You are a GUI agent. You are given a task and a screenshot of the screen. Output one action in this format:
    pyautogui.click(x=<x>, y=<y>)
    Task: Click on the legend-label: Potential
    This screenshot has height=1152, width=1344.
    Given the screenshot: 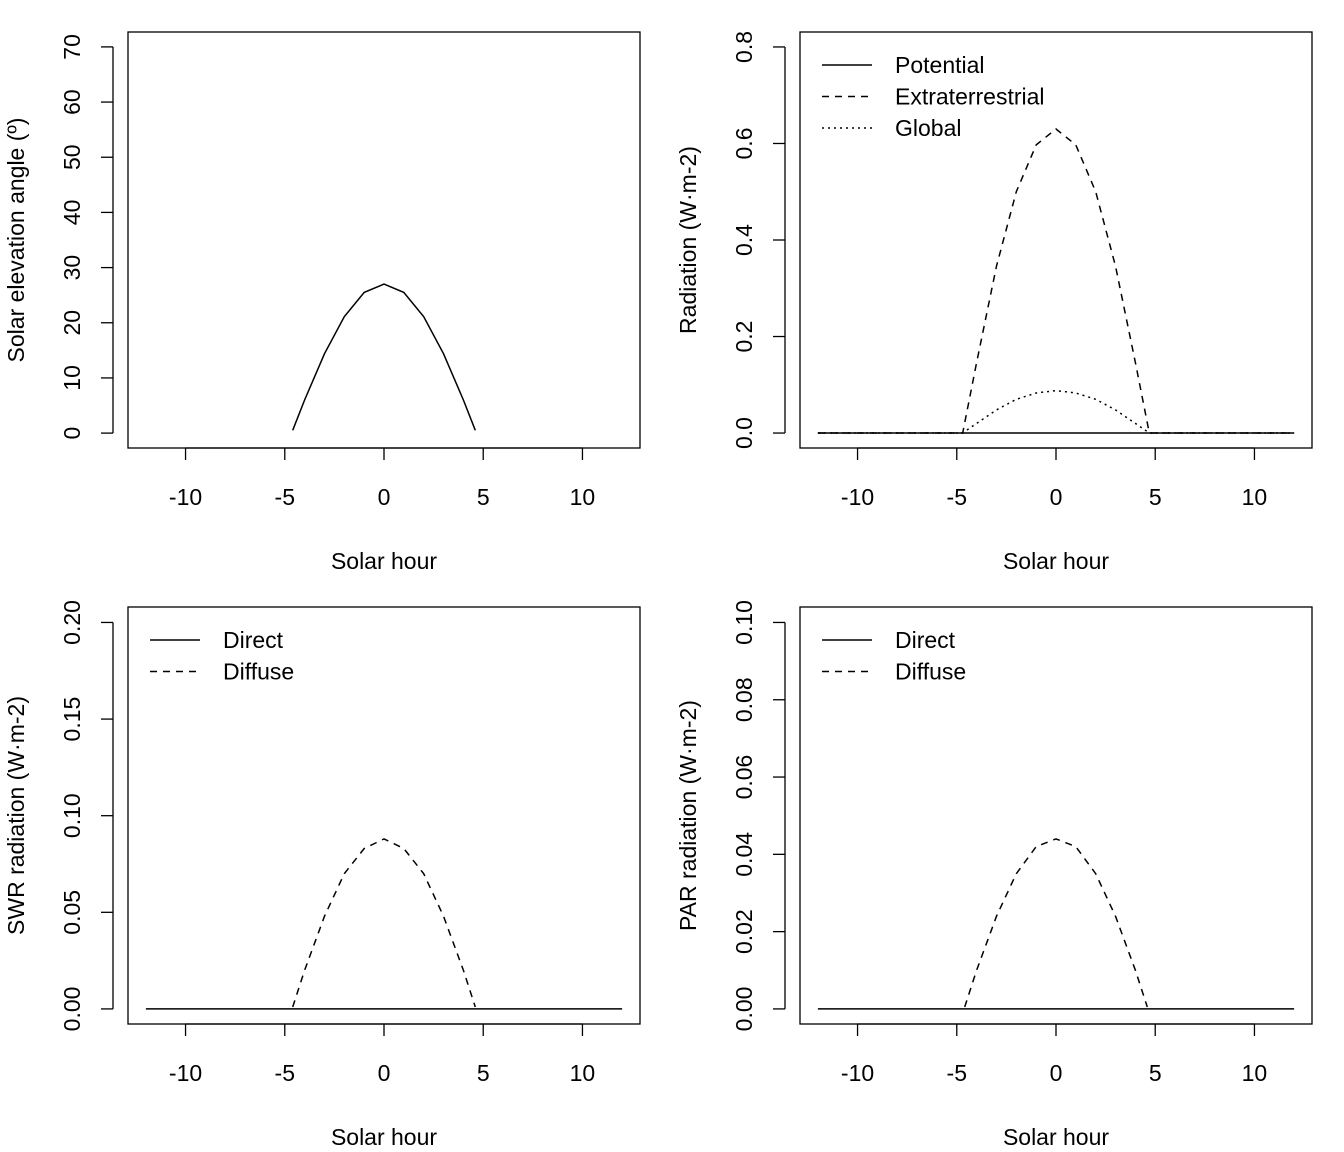 What is the action you would take?
    pyautogui.click(x=940, y=65)
    